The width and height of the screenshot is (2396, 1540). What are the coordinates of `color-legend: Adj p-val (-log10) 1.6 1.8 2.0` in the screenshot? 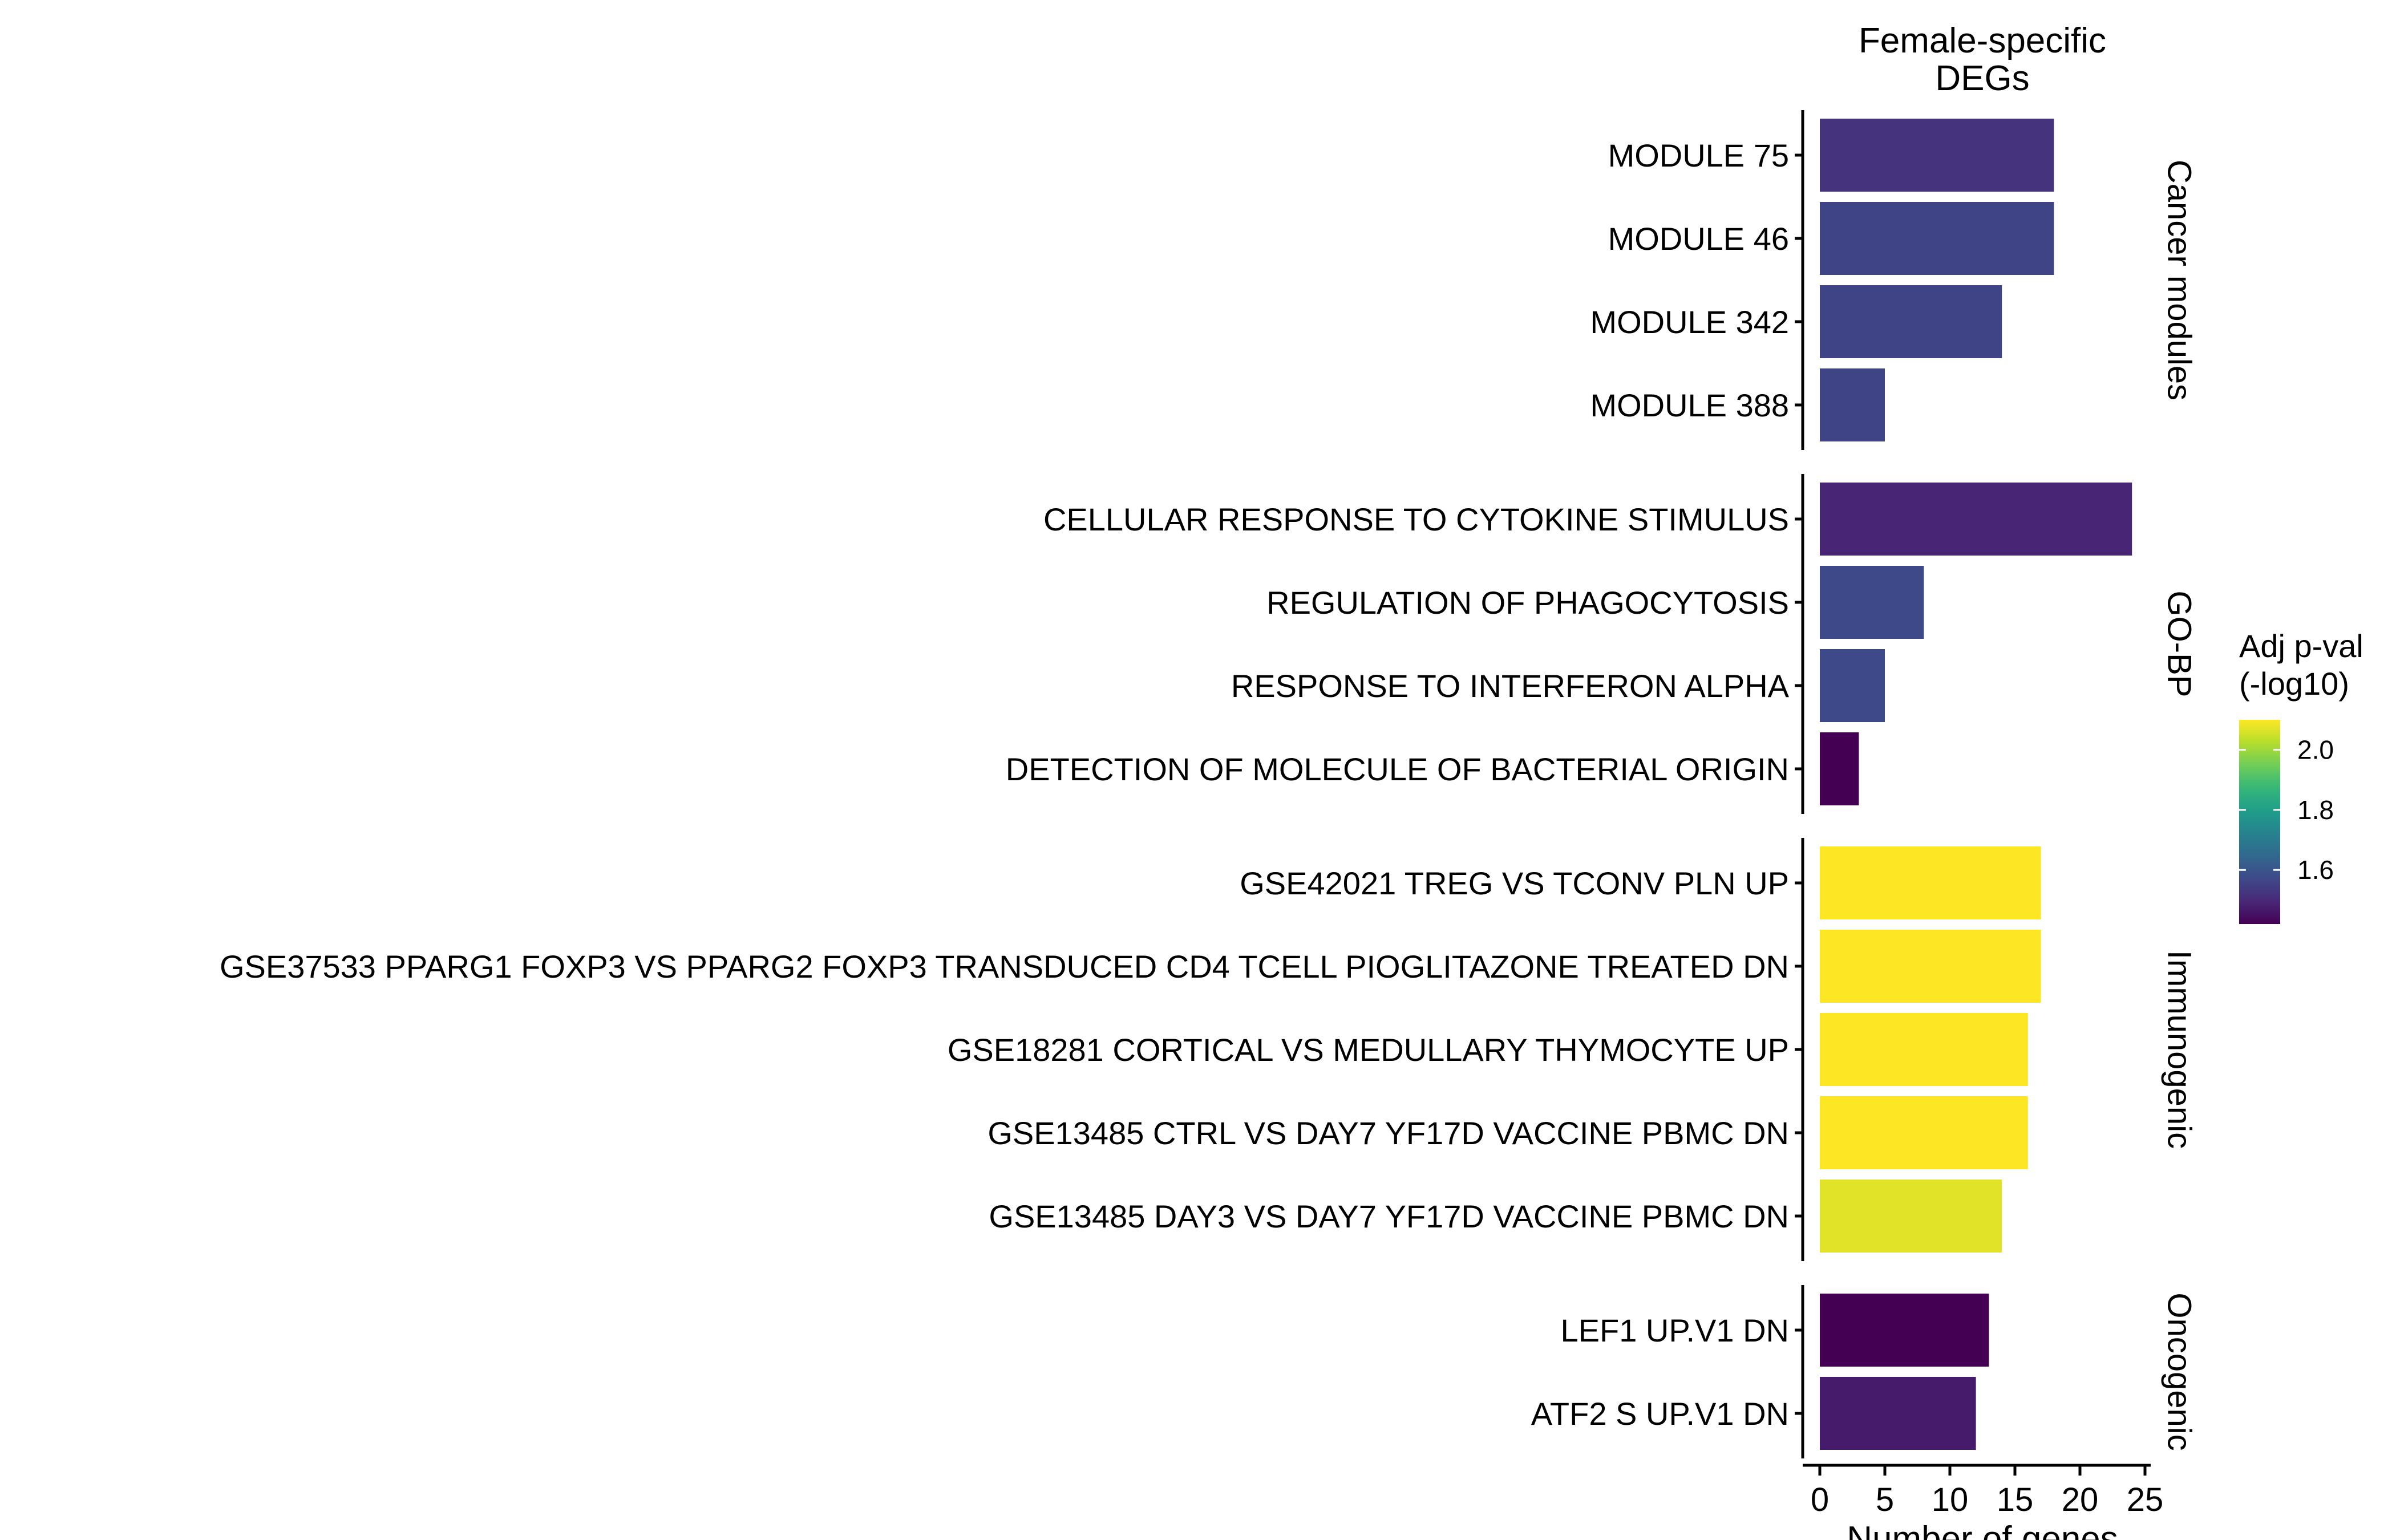 It's located at (2301, 776).